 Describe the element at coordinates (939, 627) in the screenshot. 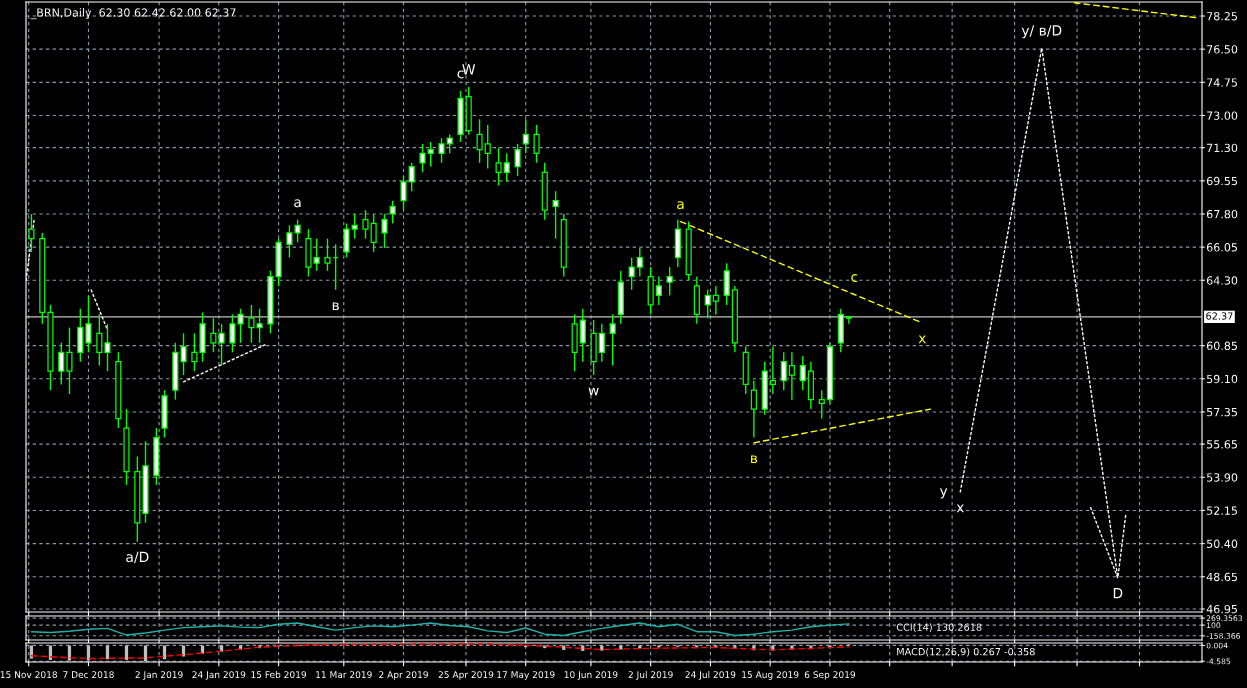

I see `text: CCI(14) 130.2618` at that location.